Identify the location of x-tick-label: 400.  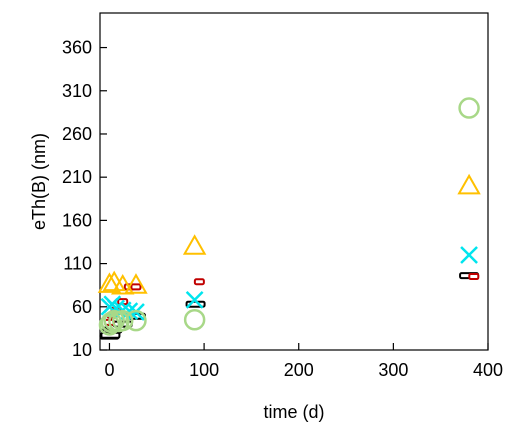
(488, 370).